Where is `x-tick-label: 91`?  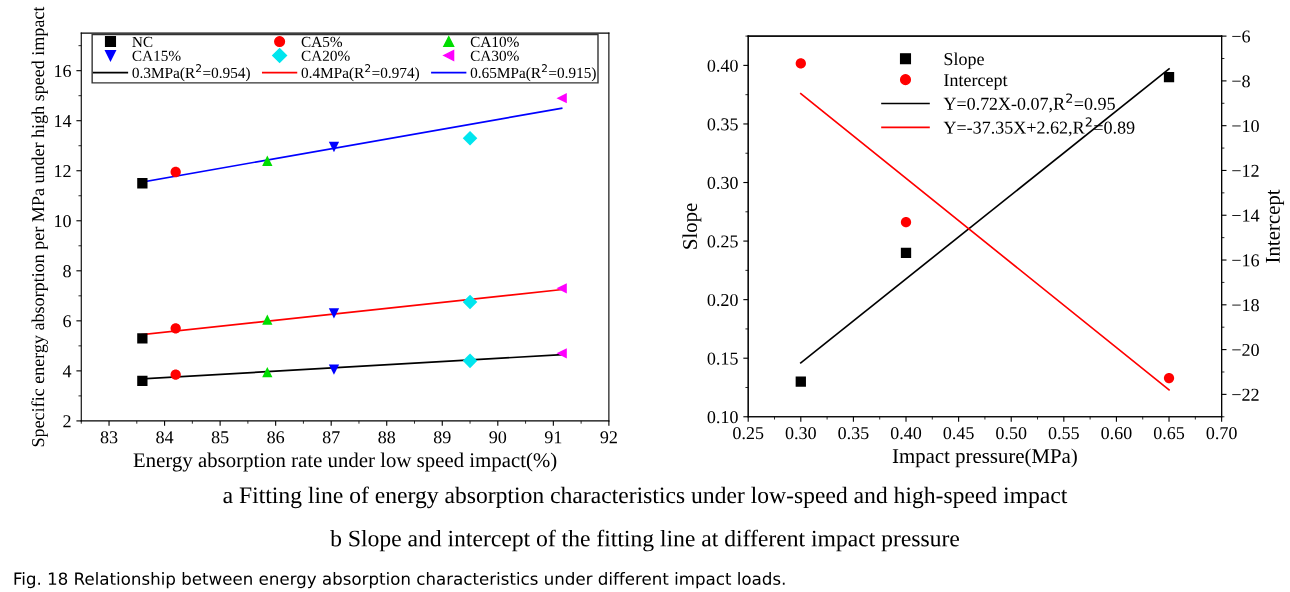
x-tick-label: 91 is located at coordinates (553, 437).